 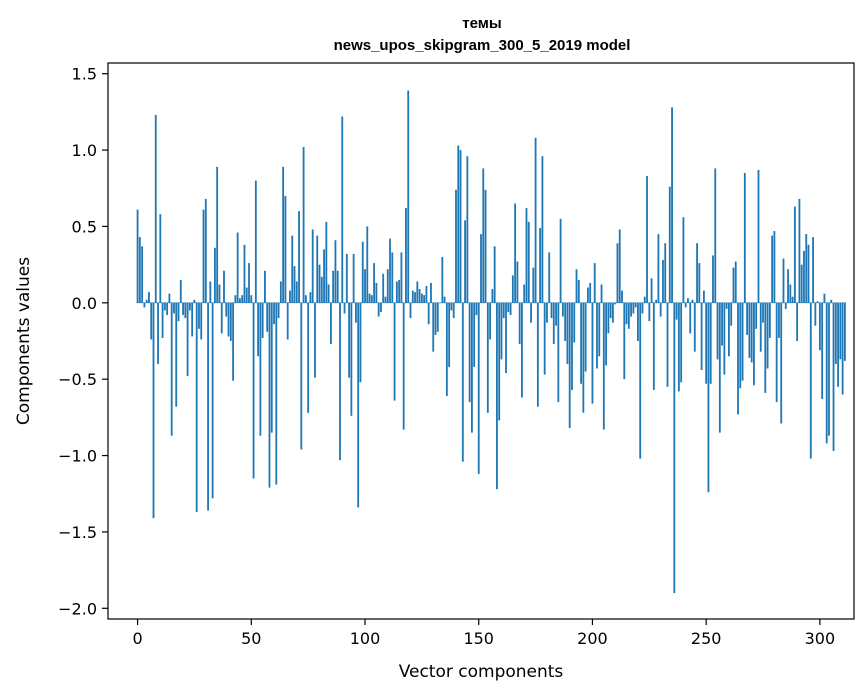 I want to click on x-tick-label: 150, so click(x=478, y=638).